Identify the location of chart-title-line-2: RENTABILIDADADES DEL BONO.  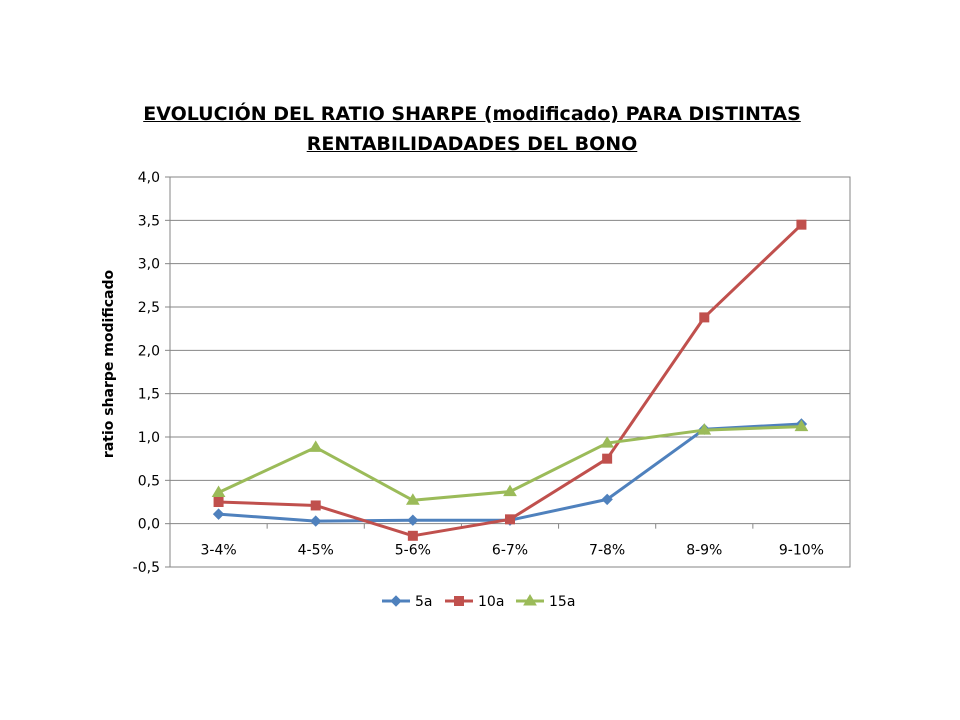
(472, 144).